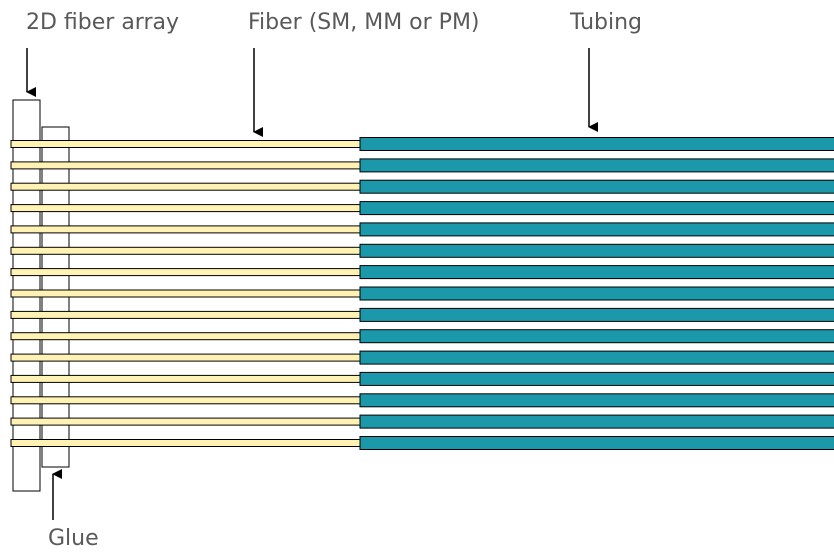  Describe the element at coordinates (364, 22) in the screenshot. I see `fiber-label: Fiber (SM, MM or PM)` at that location.